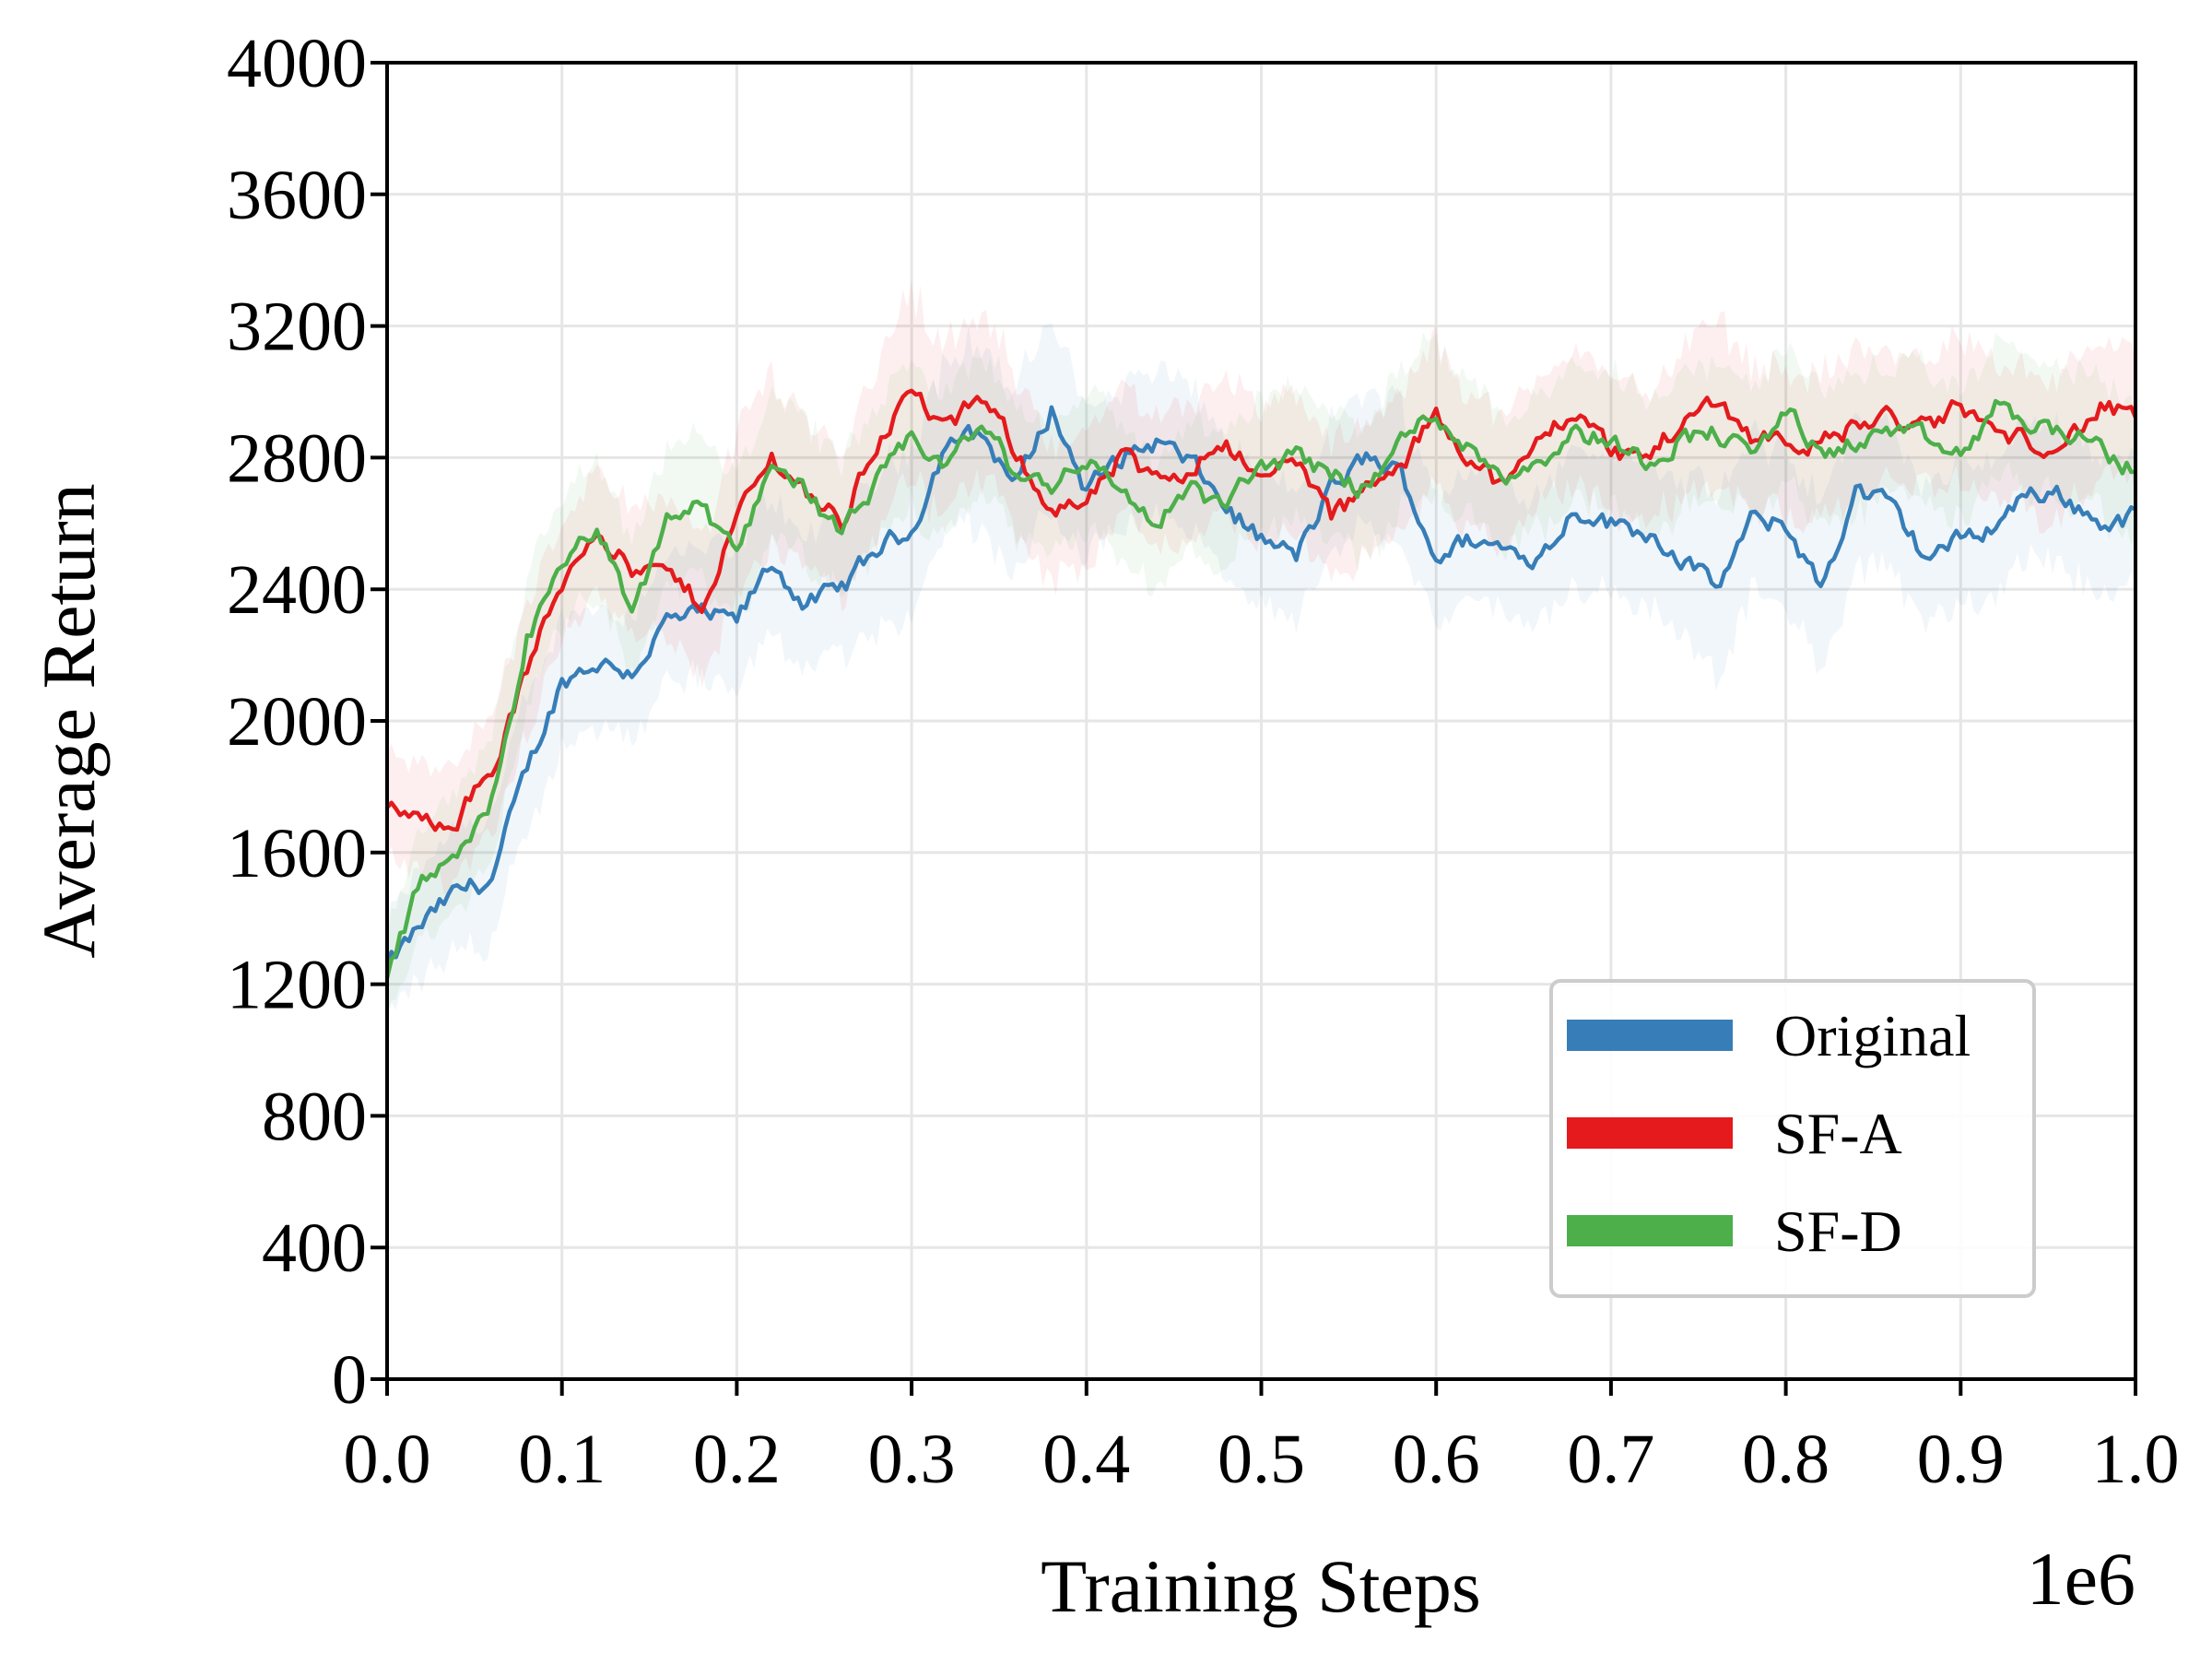 Image resolution: width=2212 pixels, height=1664 pixels. Describe the element at coordinates (297, 327) in the screenshot. I see `y-tick-label: 3200` at that location.